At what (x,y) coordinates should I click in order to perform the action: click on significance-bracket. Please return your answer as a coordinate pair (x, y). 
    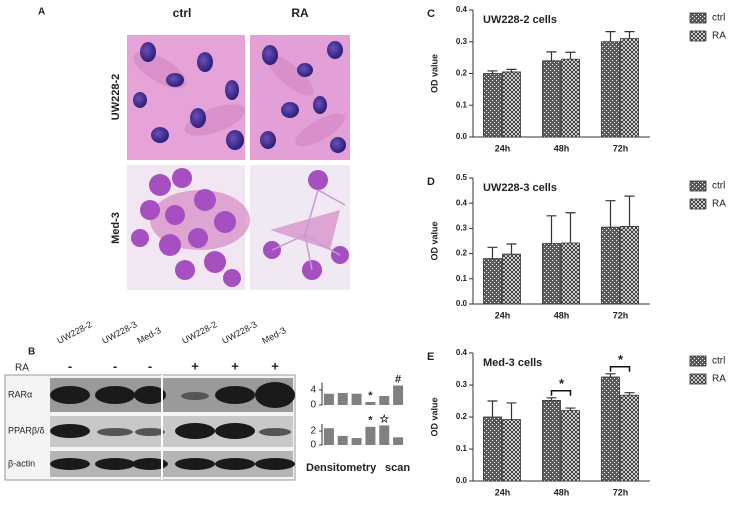
    Looking at the image, I should click on (620, 369).